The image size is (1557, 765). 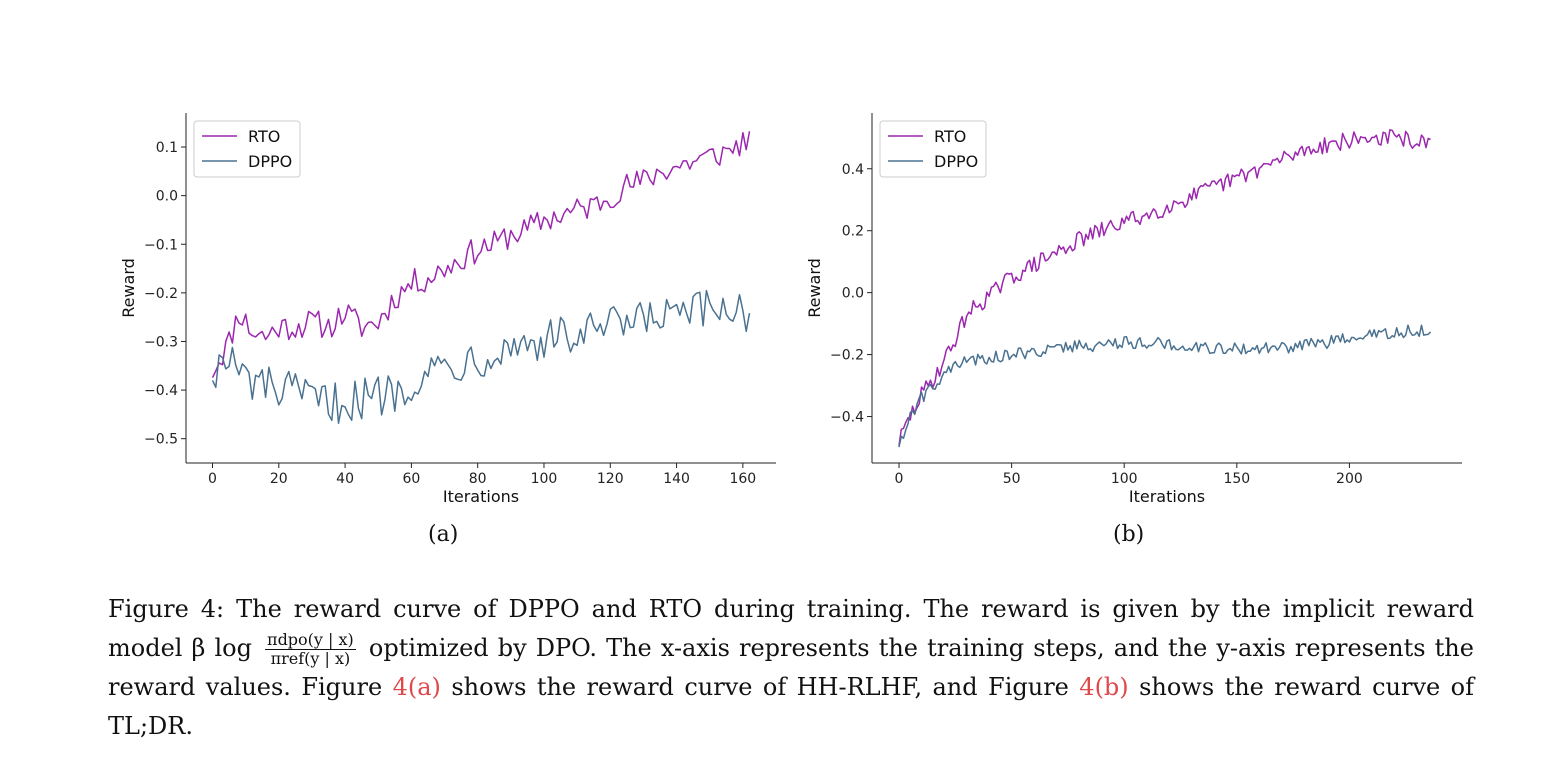 I want to click on fraction-denominator: πref(y | x), so click(x=310, y=658).